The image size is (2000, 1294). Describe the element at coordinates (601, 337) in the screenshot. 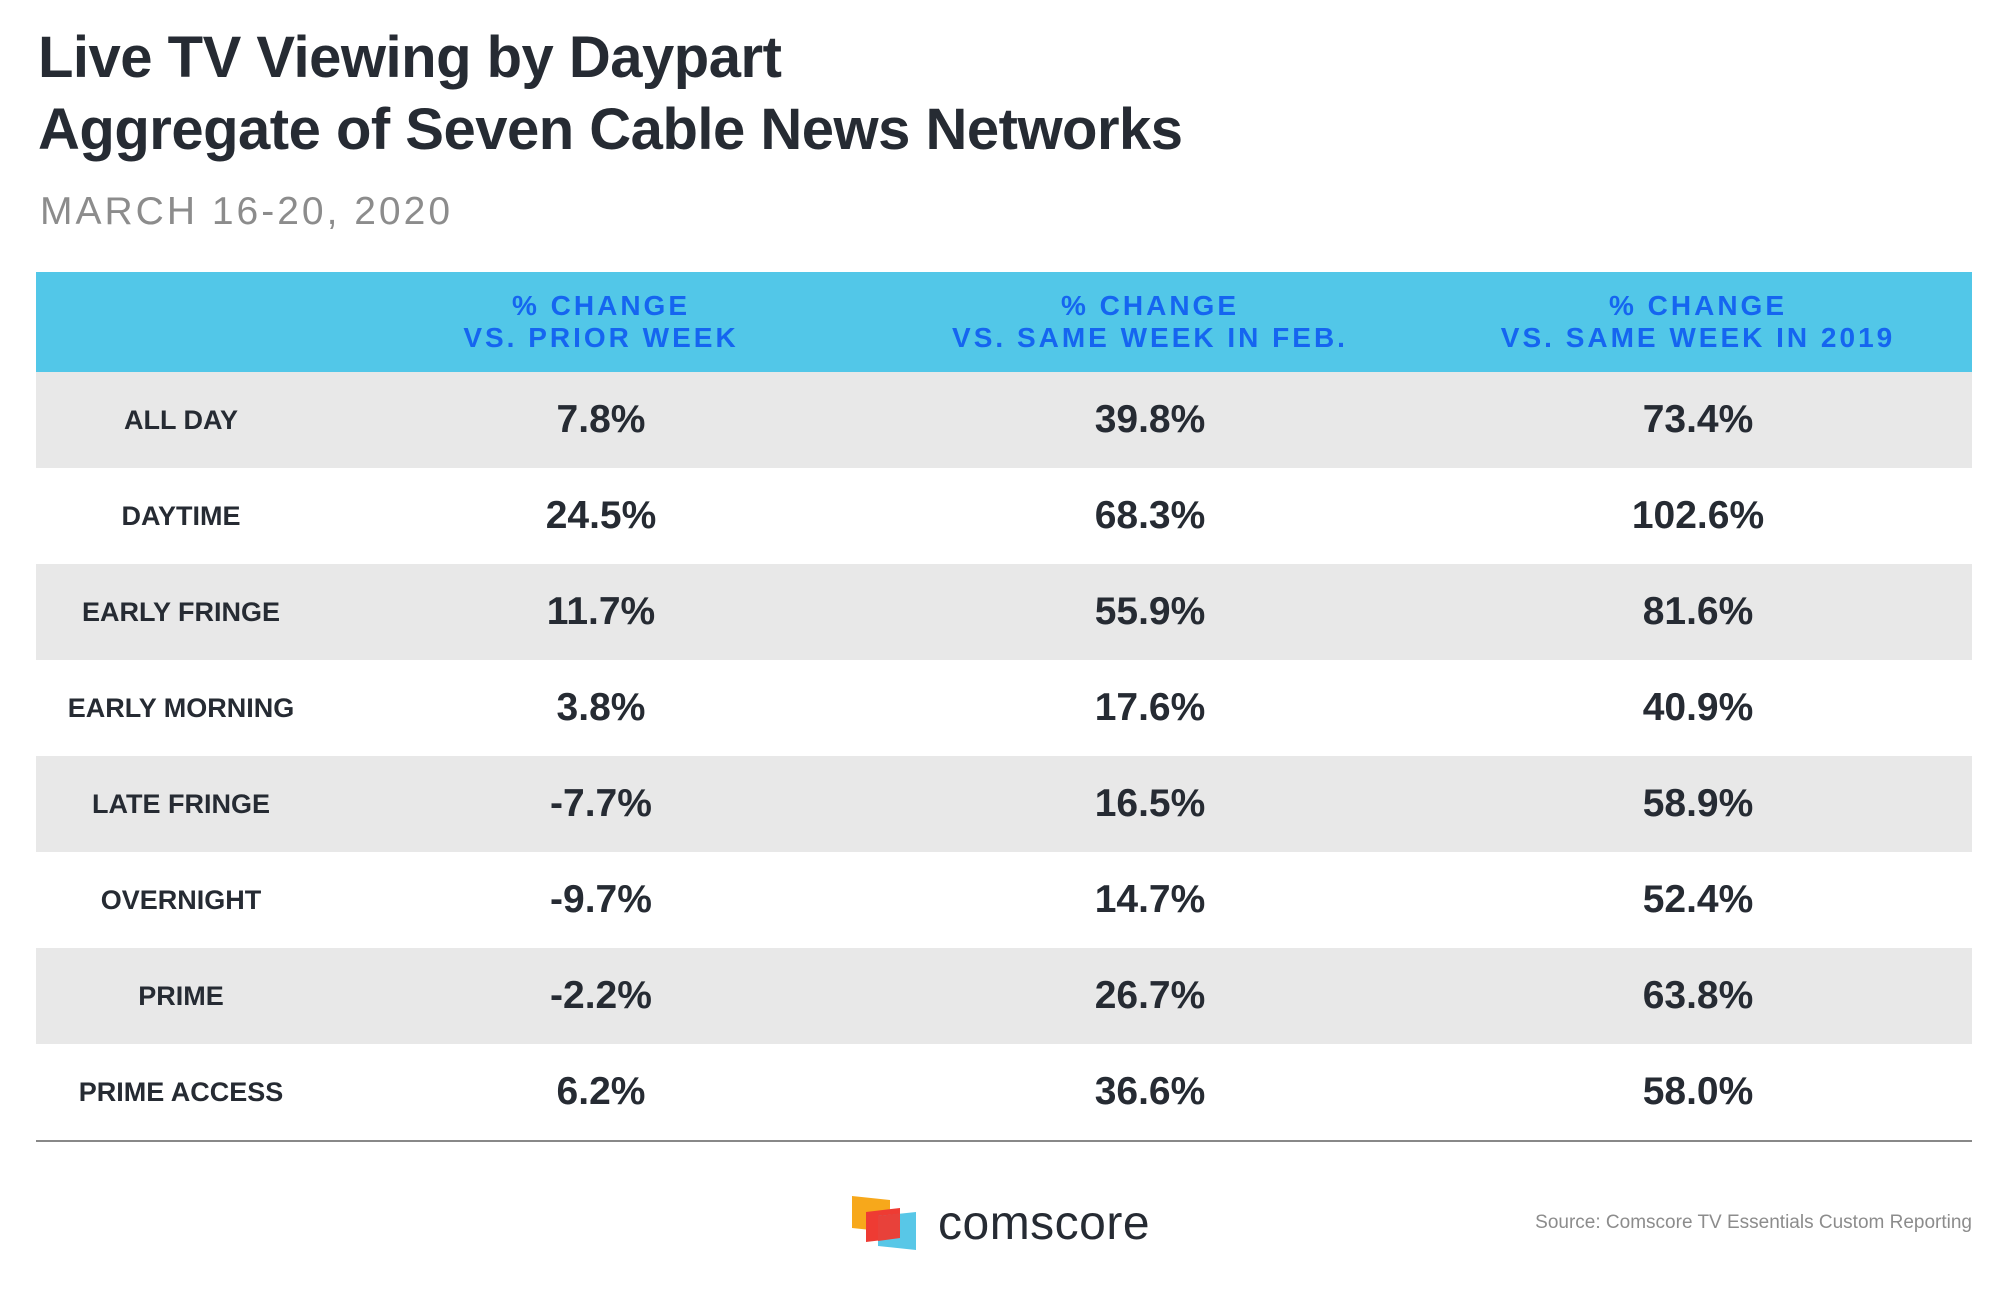

I see `header-prior-week-line2: VS. PRIOR WEEK` at that location.